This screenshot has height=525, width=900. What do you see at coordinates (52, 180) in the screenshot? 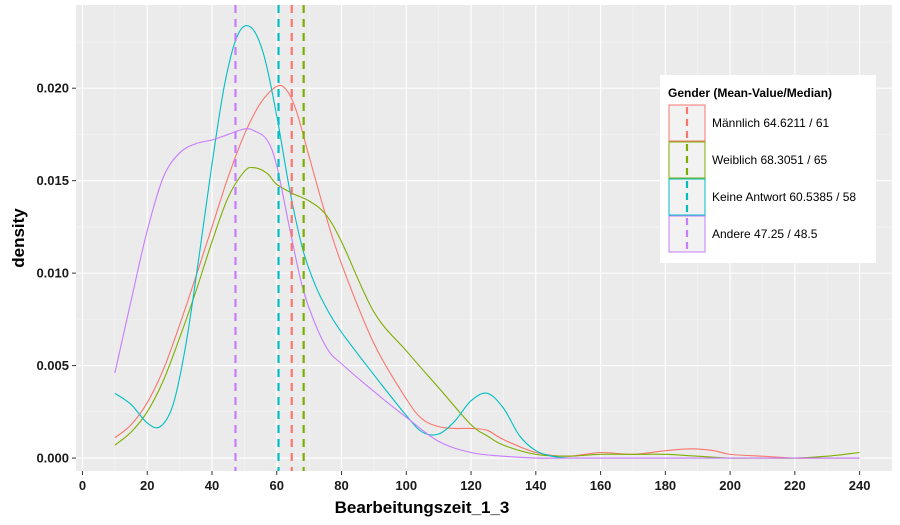
I see `y-tick-label: 0.015` at bounding box center [52, 180].